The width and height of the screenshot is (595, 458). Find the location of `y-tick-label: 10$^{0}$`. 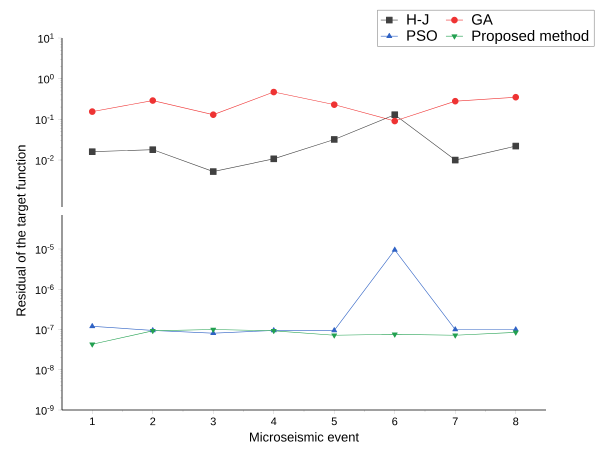

y-tick-label: 10$^{0}$ is located at coordinates (46, 79).